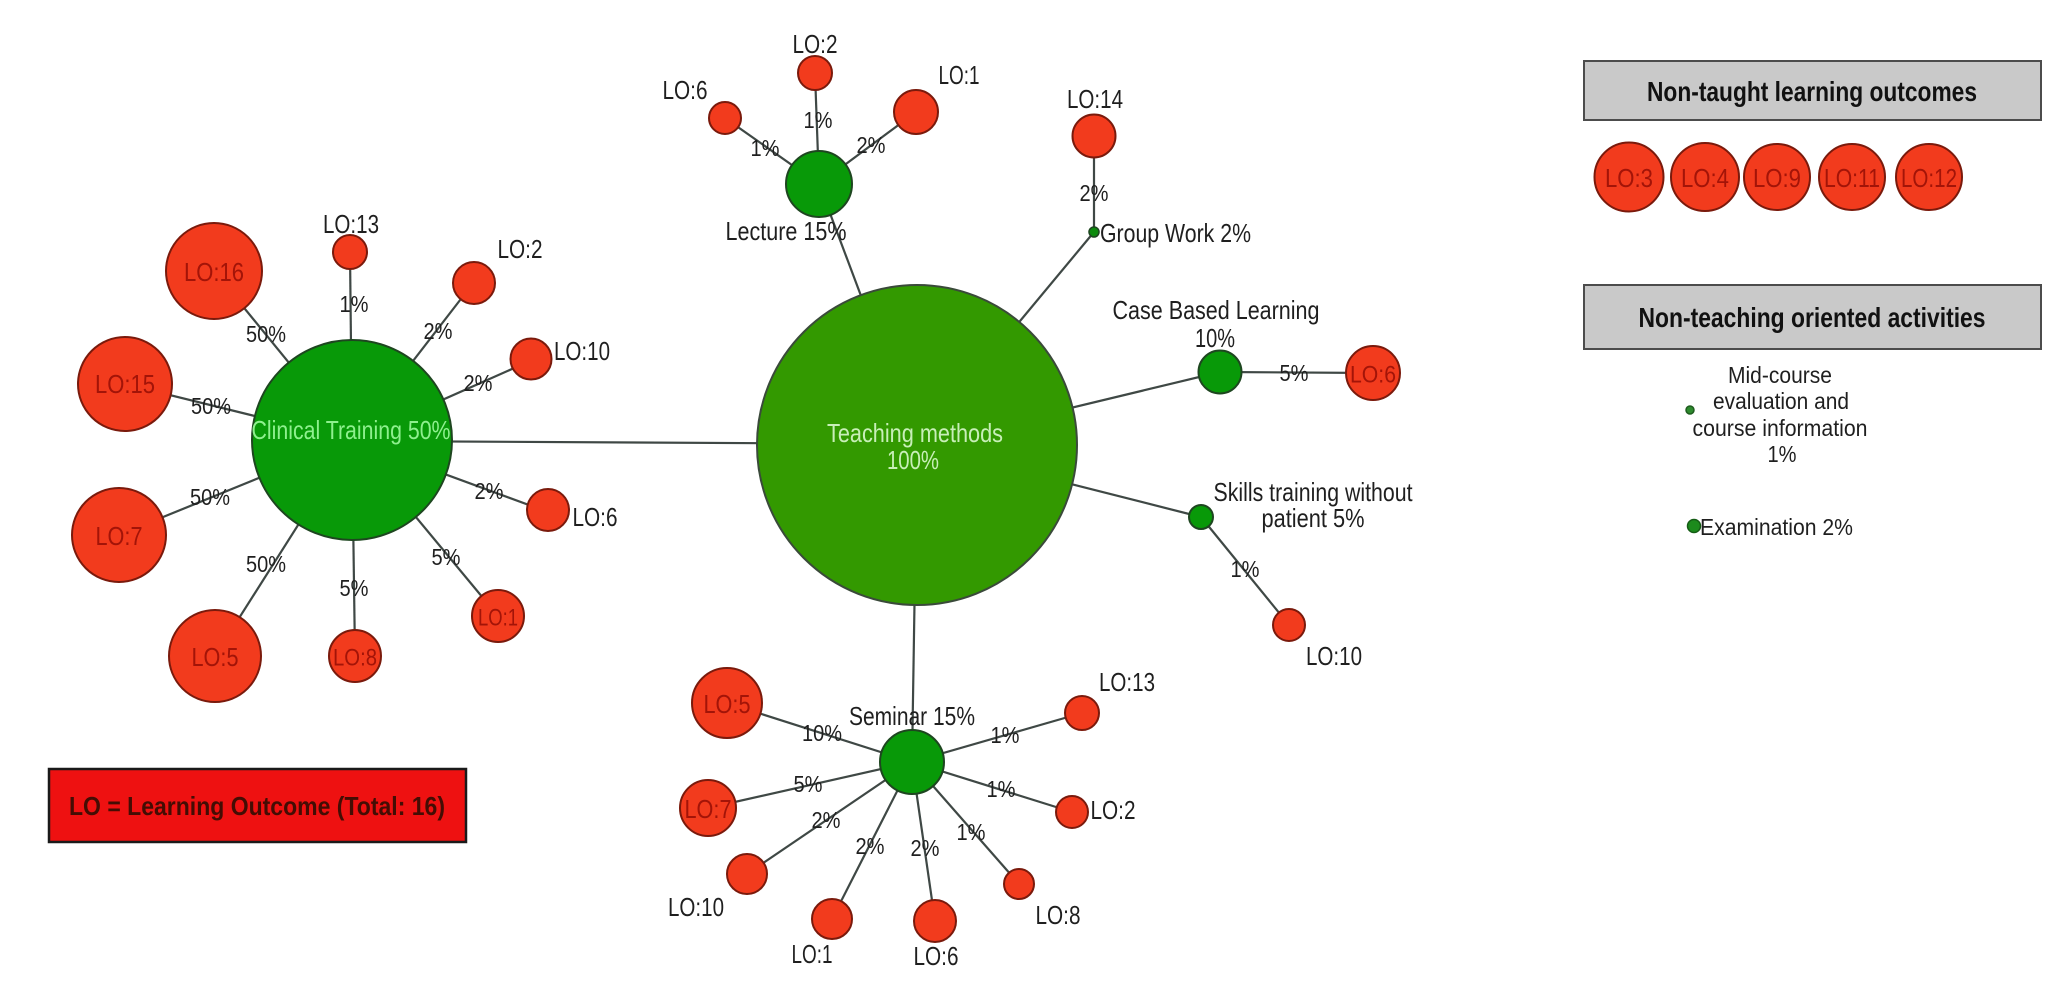 The image size is (2059, 1001). What do you see at coordinates (1314, 492) in the screenshot?
I see `svg-text: Skills training without` at bounding box center [1314, 492].